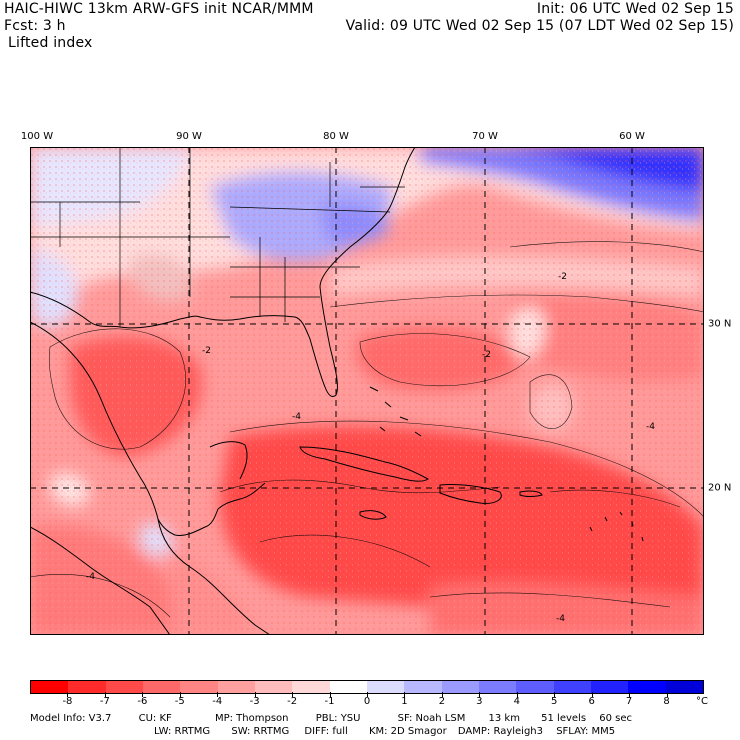 This screenshot has height=740, width=740. Describe the element at coordinates (479, 701) in the screenshot. I see `colorbar-tick-label: 3` at that location.